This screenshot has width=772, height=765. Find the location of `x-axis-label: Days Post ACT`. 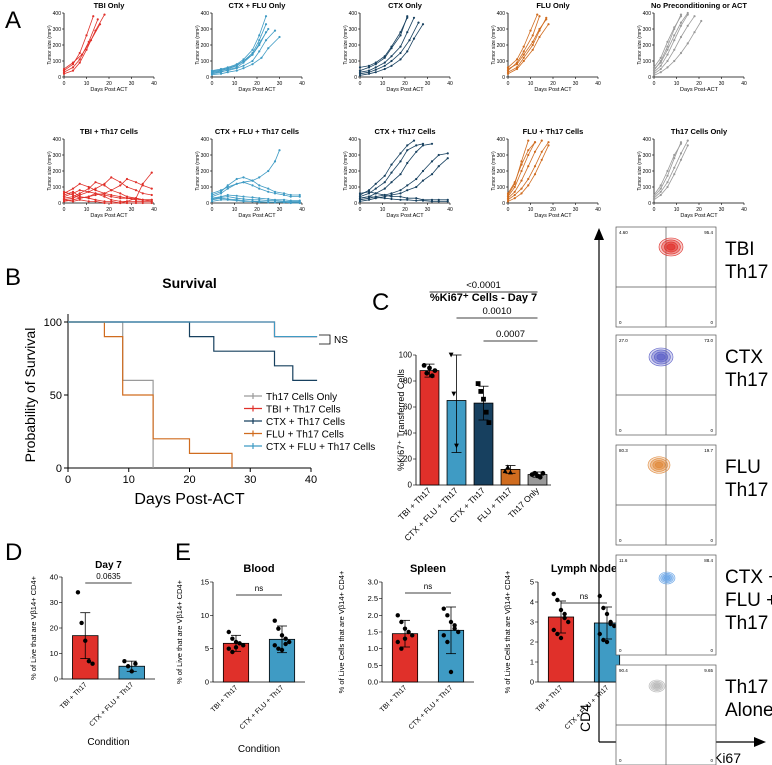

x-axis-label: Days Post ACT is located at coordinates (257, 90).